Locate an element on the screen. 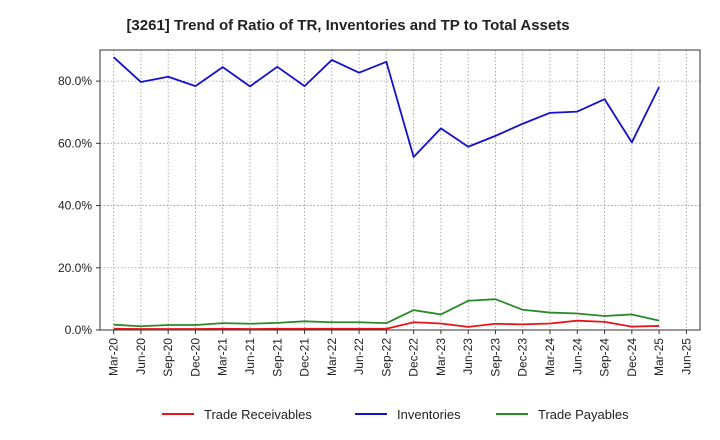  series-line-trade-receivables is located at coordinates (386, 324).